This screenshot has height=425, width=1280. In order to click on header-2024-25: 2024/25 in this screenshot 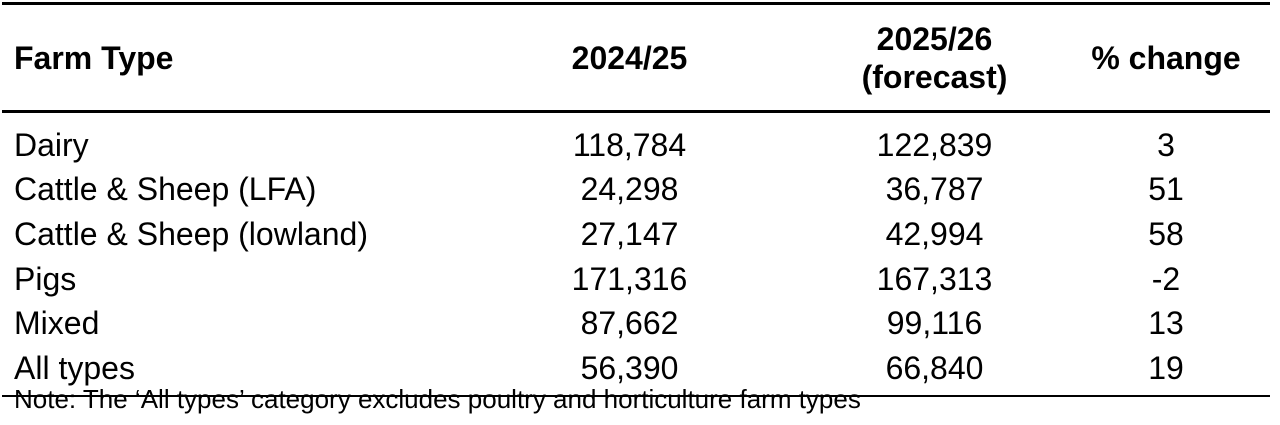, I will do `click(629, 57)`.